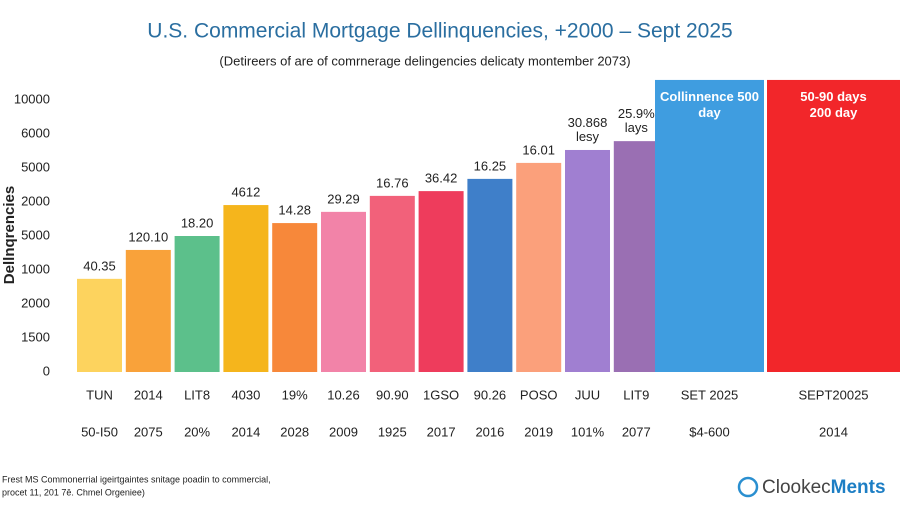  Describe the element at coordinates (148, 236) in the screenshot. I see `bar-label: 120.10` at that location.